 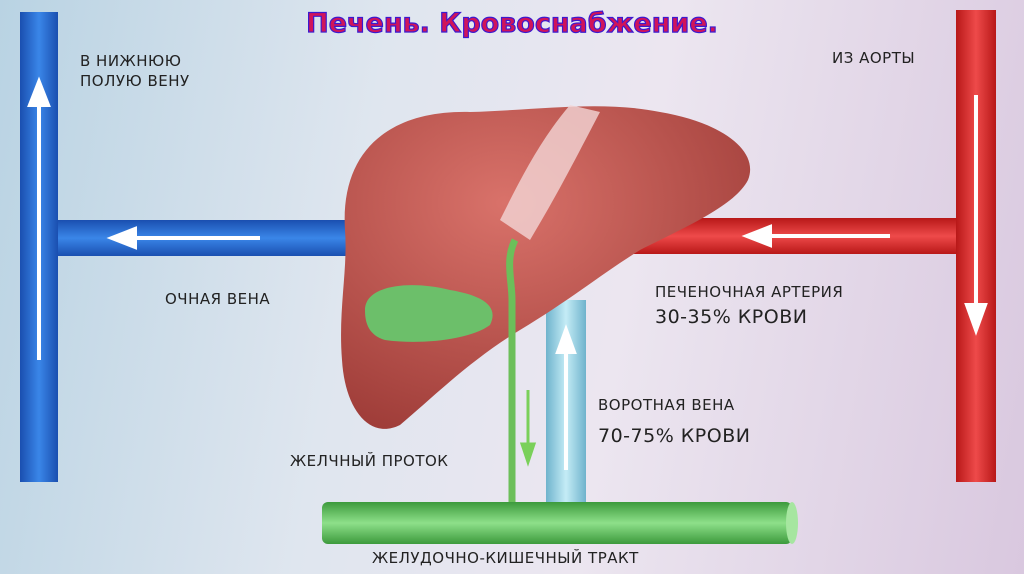 What do you see at coordinates (505, 558) in the screenshot?
I see `gi-tract-label: ЖЕЛУДОЧНО-КИШЕЧНЫЙ ТРАКТ` at bounding box center [505, 558].